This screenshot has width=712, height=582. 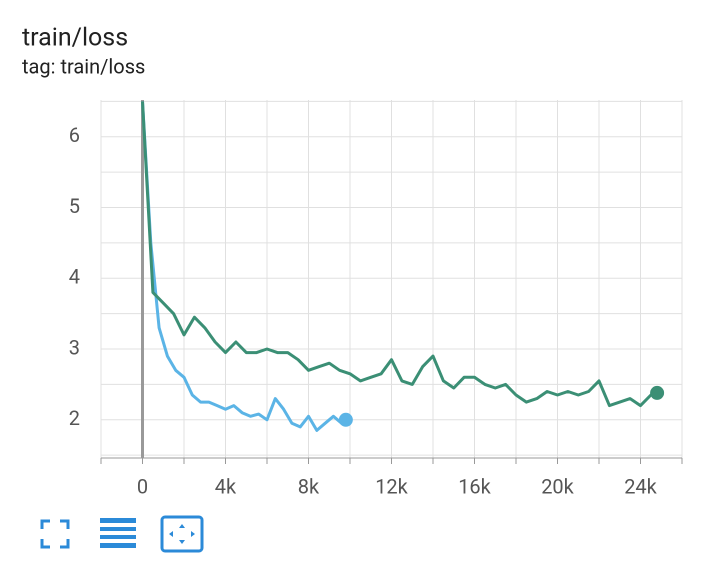 I want to click on fit-domain-button, so click(x=182, y=534).